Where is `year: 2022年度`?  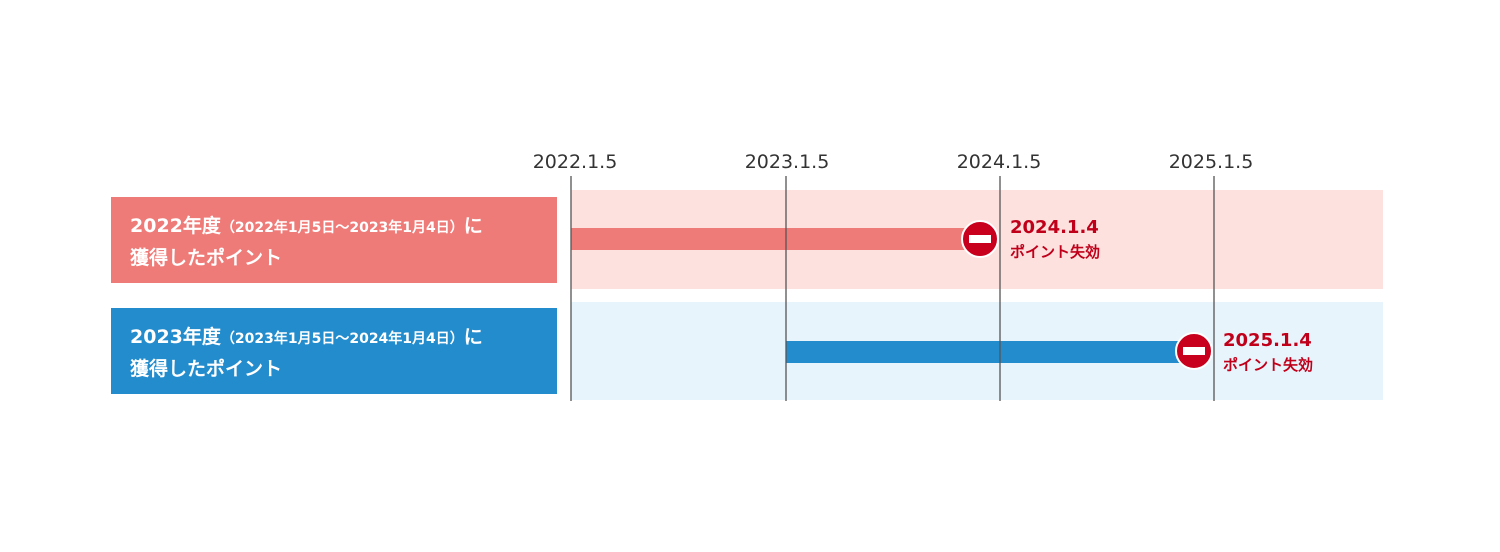
year: 2022年度 is located at coordinates (176, 225).